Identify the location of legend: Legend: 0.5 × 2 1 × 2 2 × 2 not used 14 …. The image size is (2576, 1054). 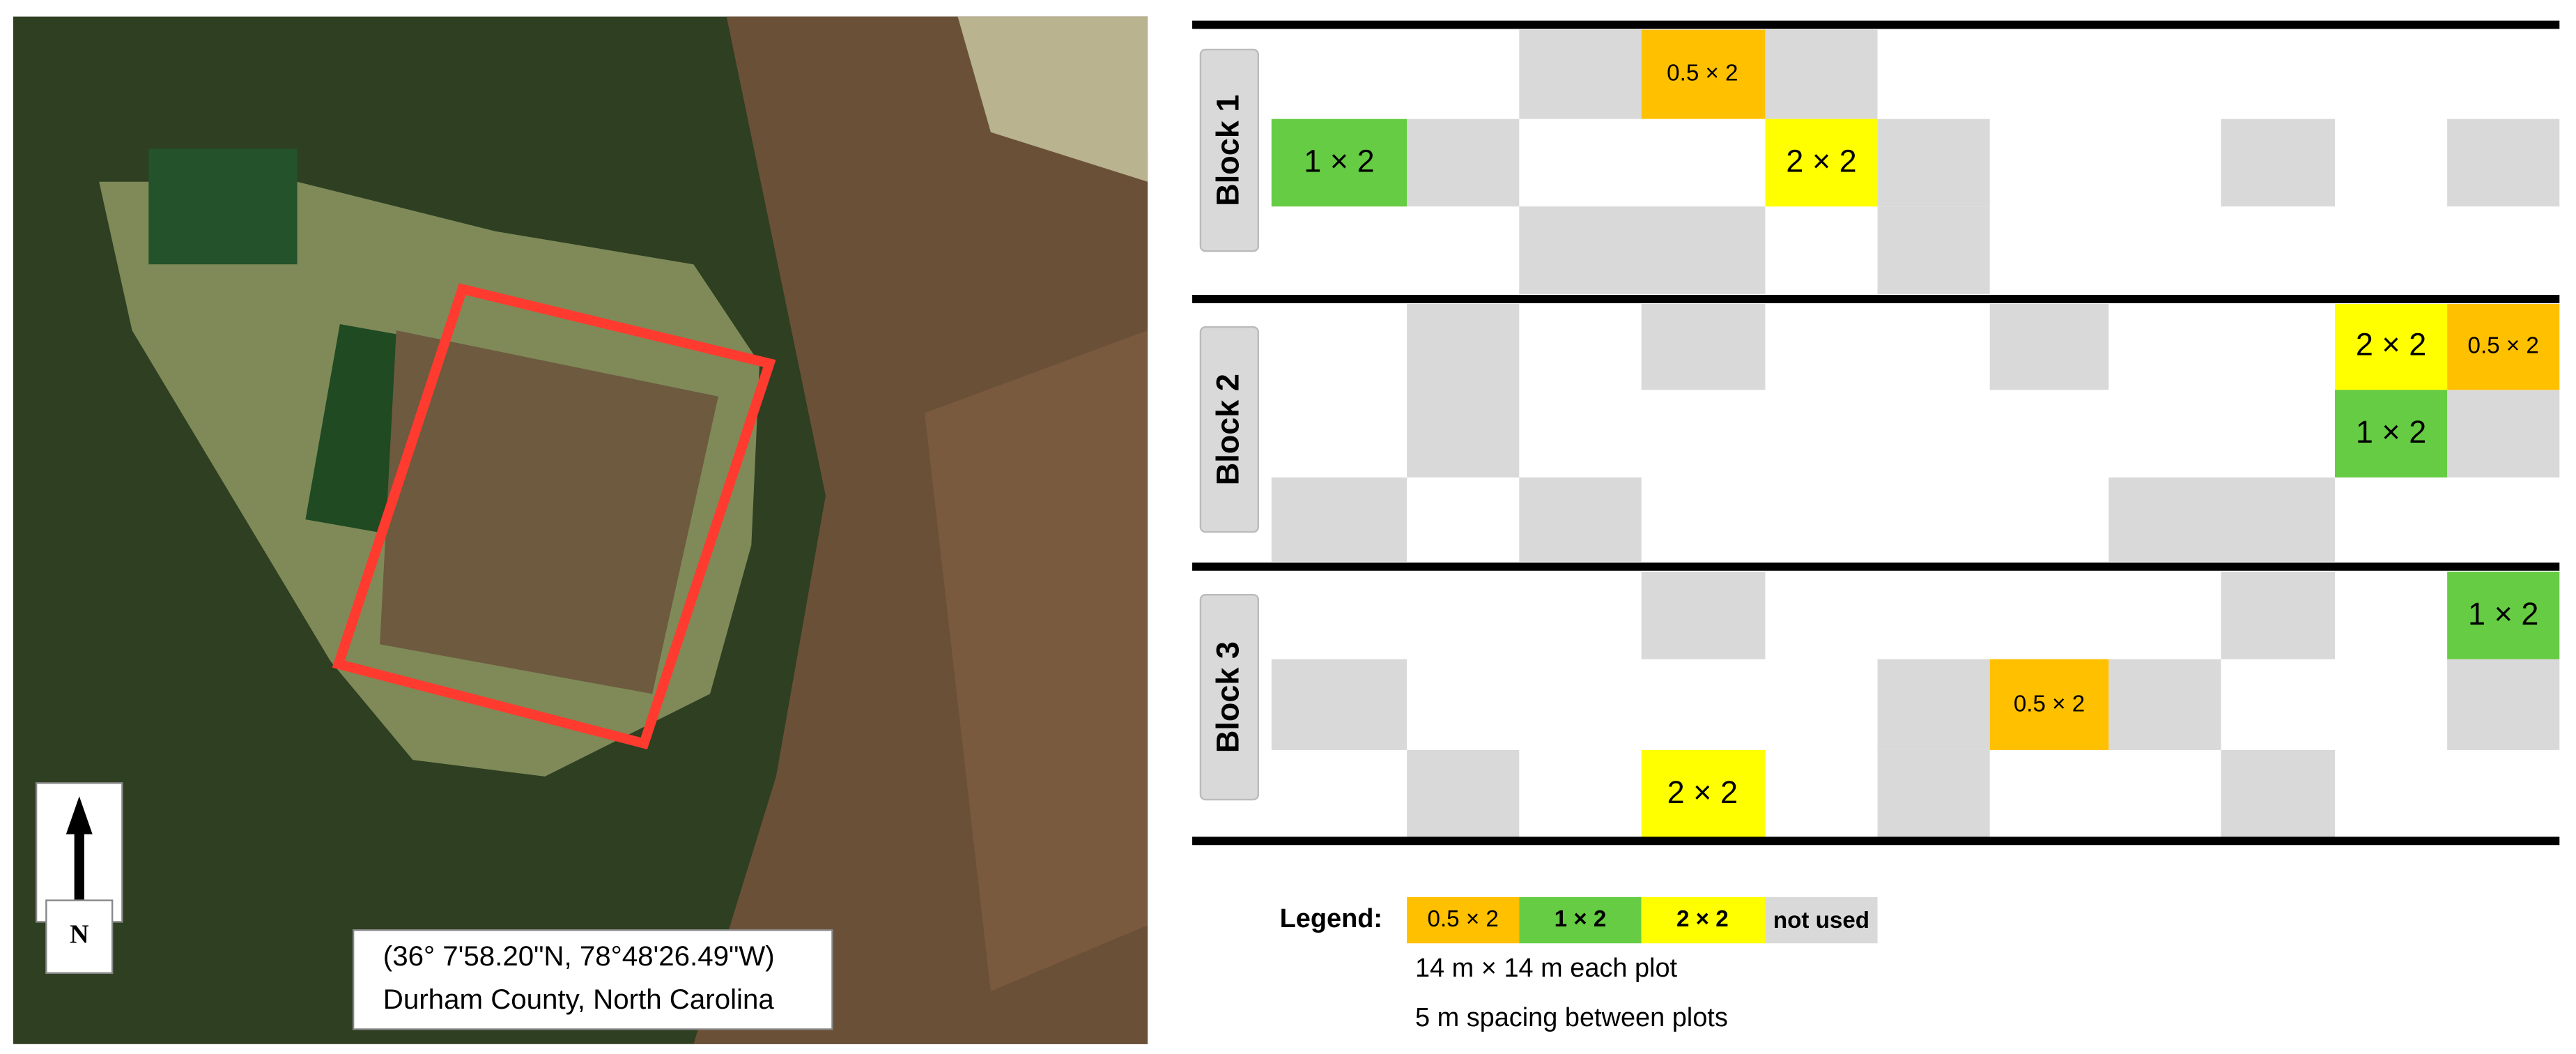
(1579, 964).